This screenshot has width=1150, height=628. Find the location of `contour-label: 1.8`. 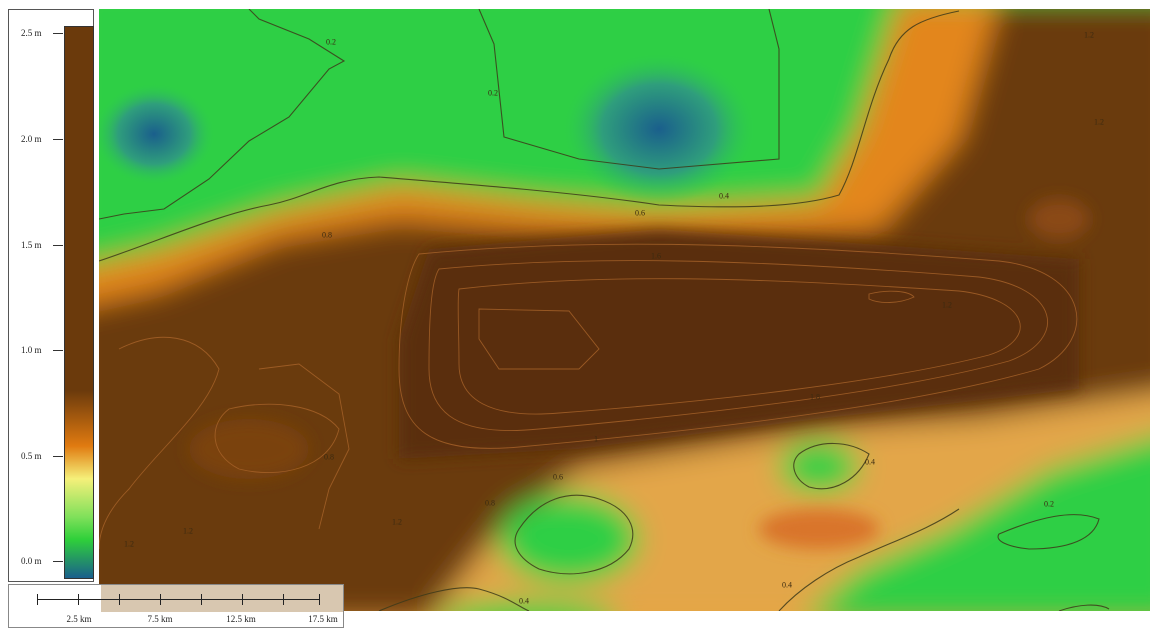

contour-label: 1.8 is located at coordinates (815, 397).